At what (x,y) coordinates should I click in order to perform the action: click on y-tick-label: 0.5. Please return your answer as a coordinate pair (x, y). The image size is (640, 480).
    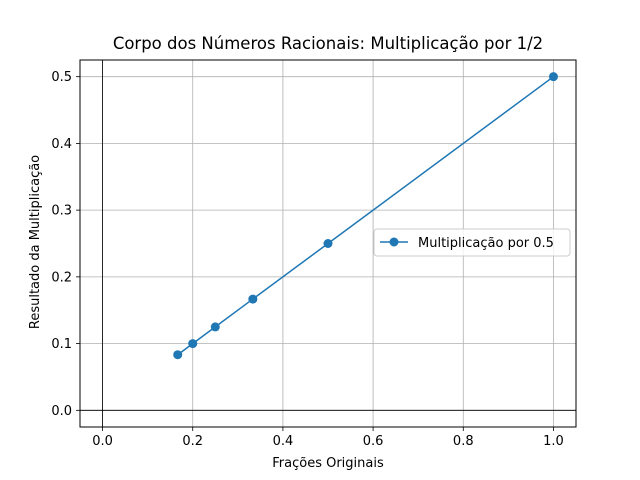
    Looking at the image, I should click on (61, 77).